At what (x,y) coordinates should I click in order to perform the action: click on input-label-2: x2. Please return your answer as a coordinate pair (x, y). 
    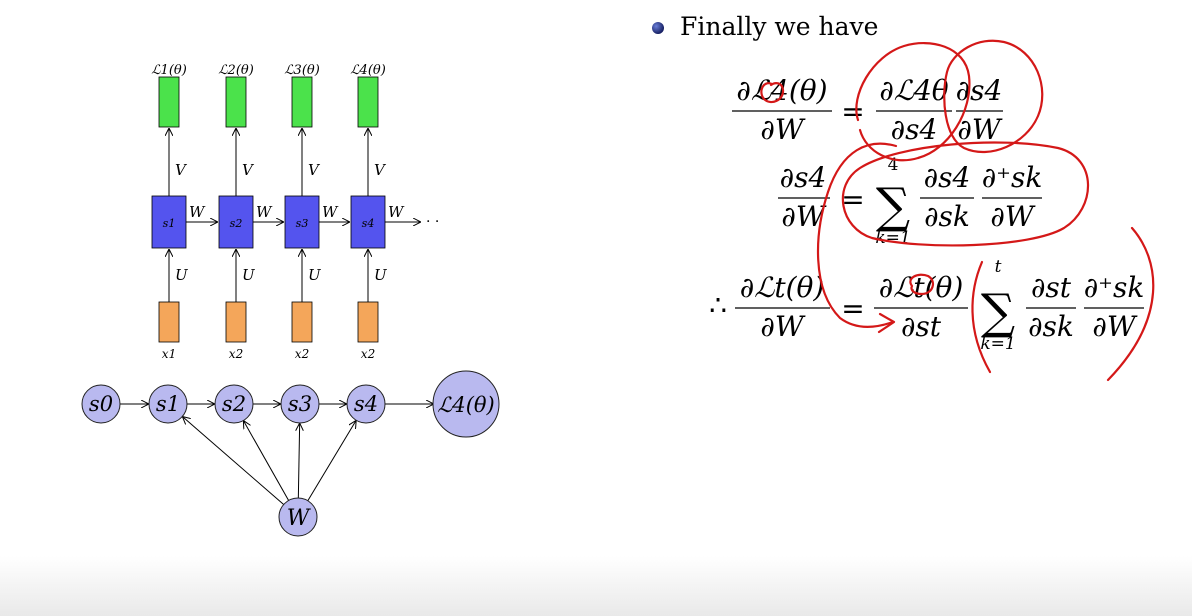
    Looking at the image, I should click on (236, 354).